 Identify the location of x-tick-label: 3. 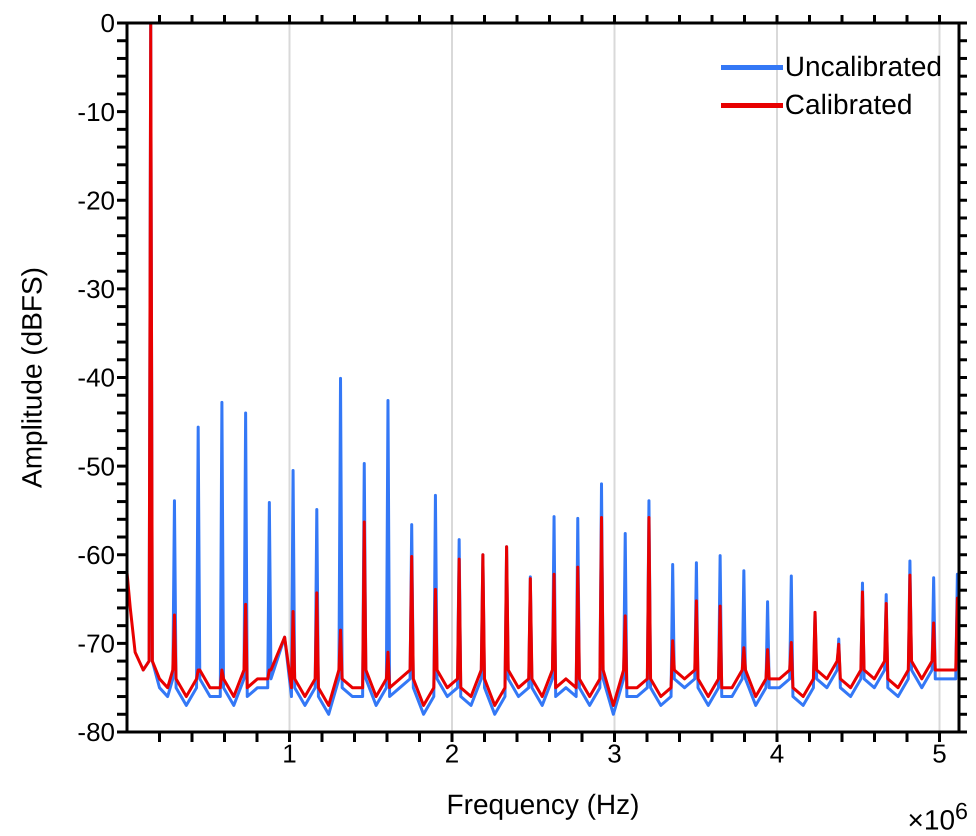
(614, 753).